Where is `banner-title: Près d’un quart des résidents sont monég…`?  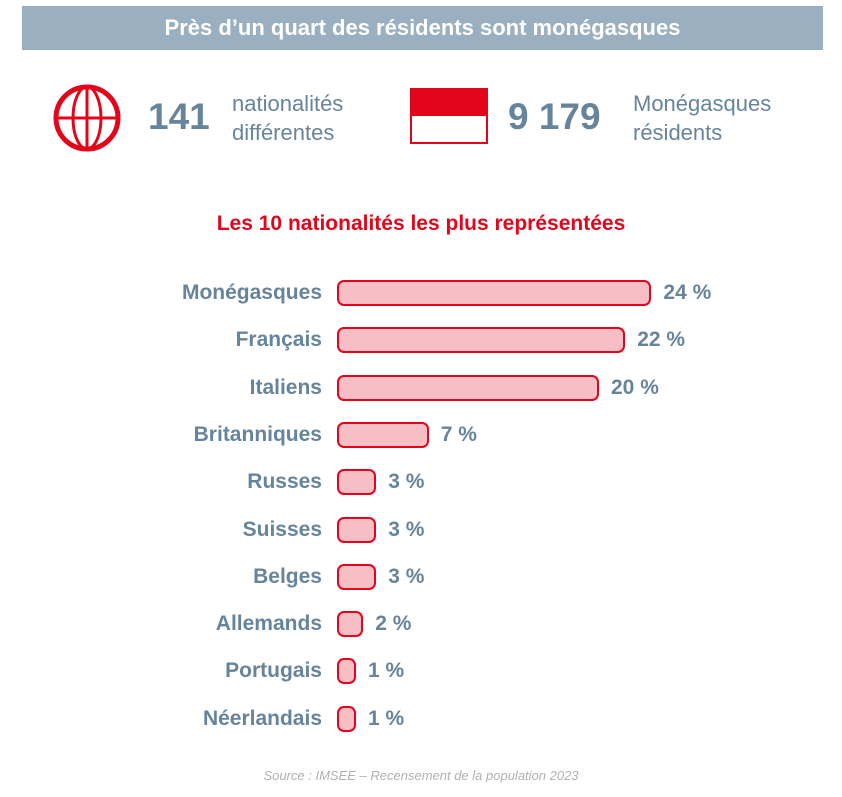
banner-title: Près d’un quart des résidents sont monég… is located at coordinates (422, 27).